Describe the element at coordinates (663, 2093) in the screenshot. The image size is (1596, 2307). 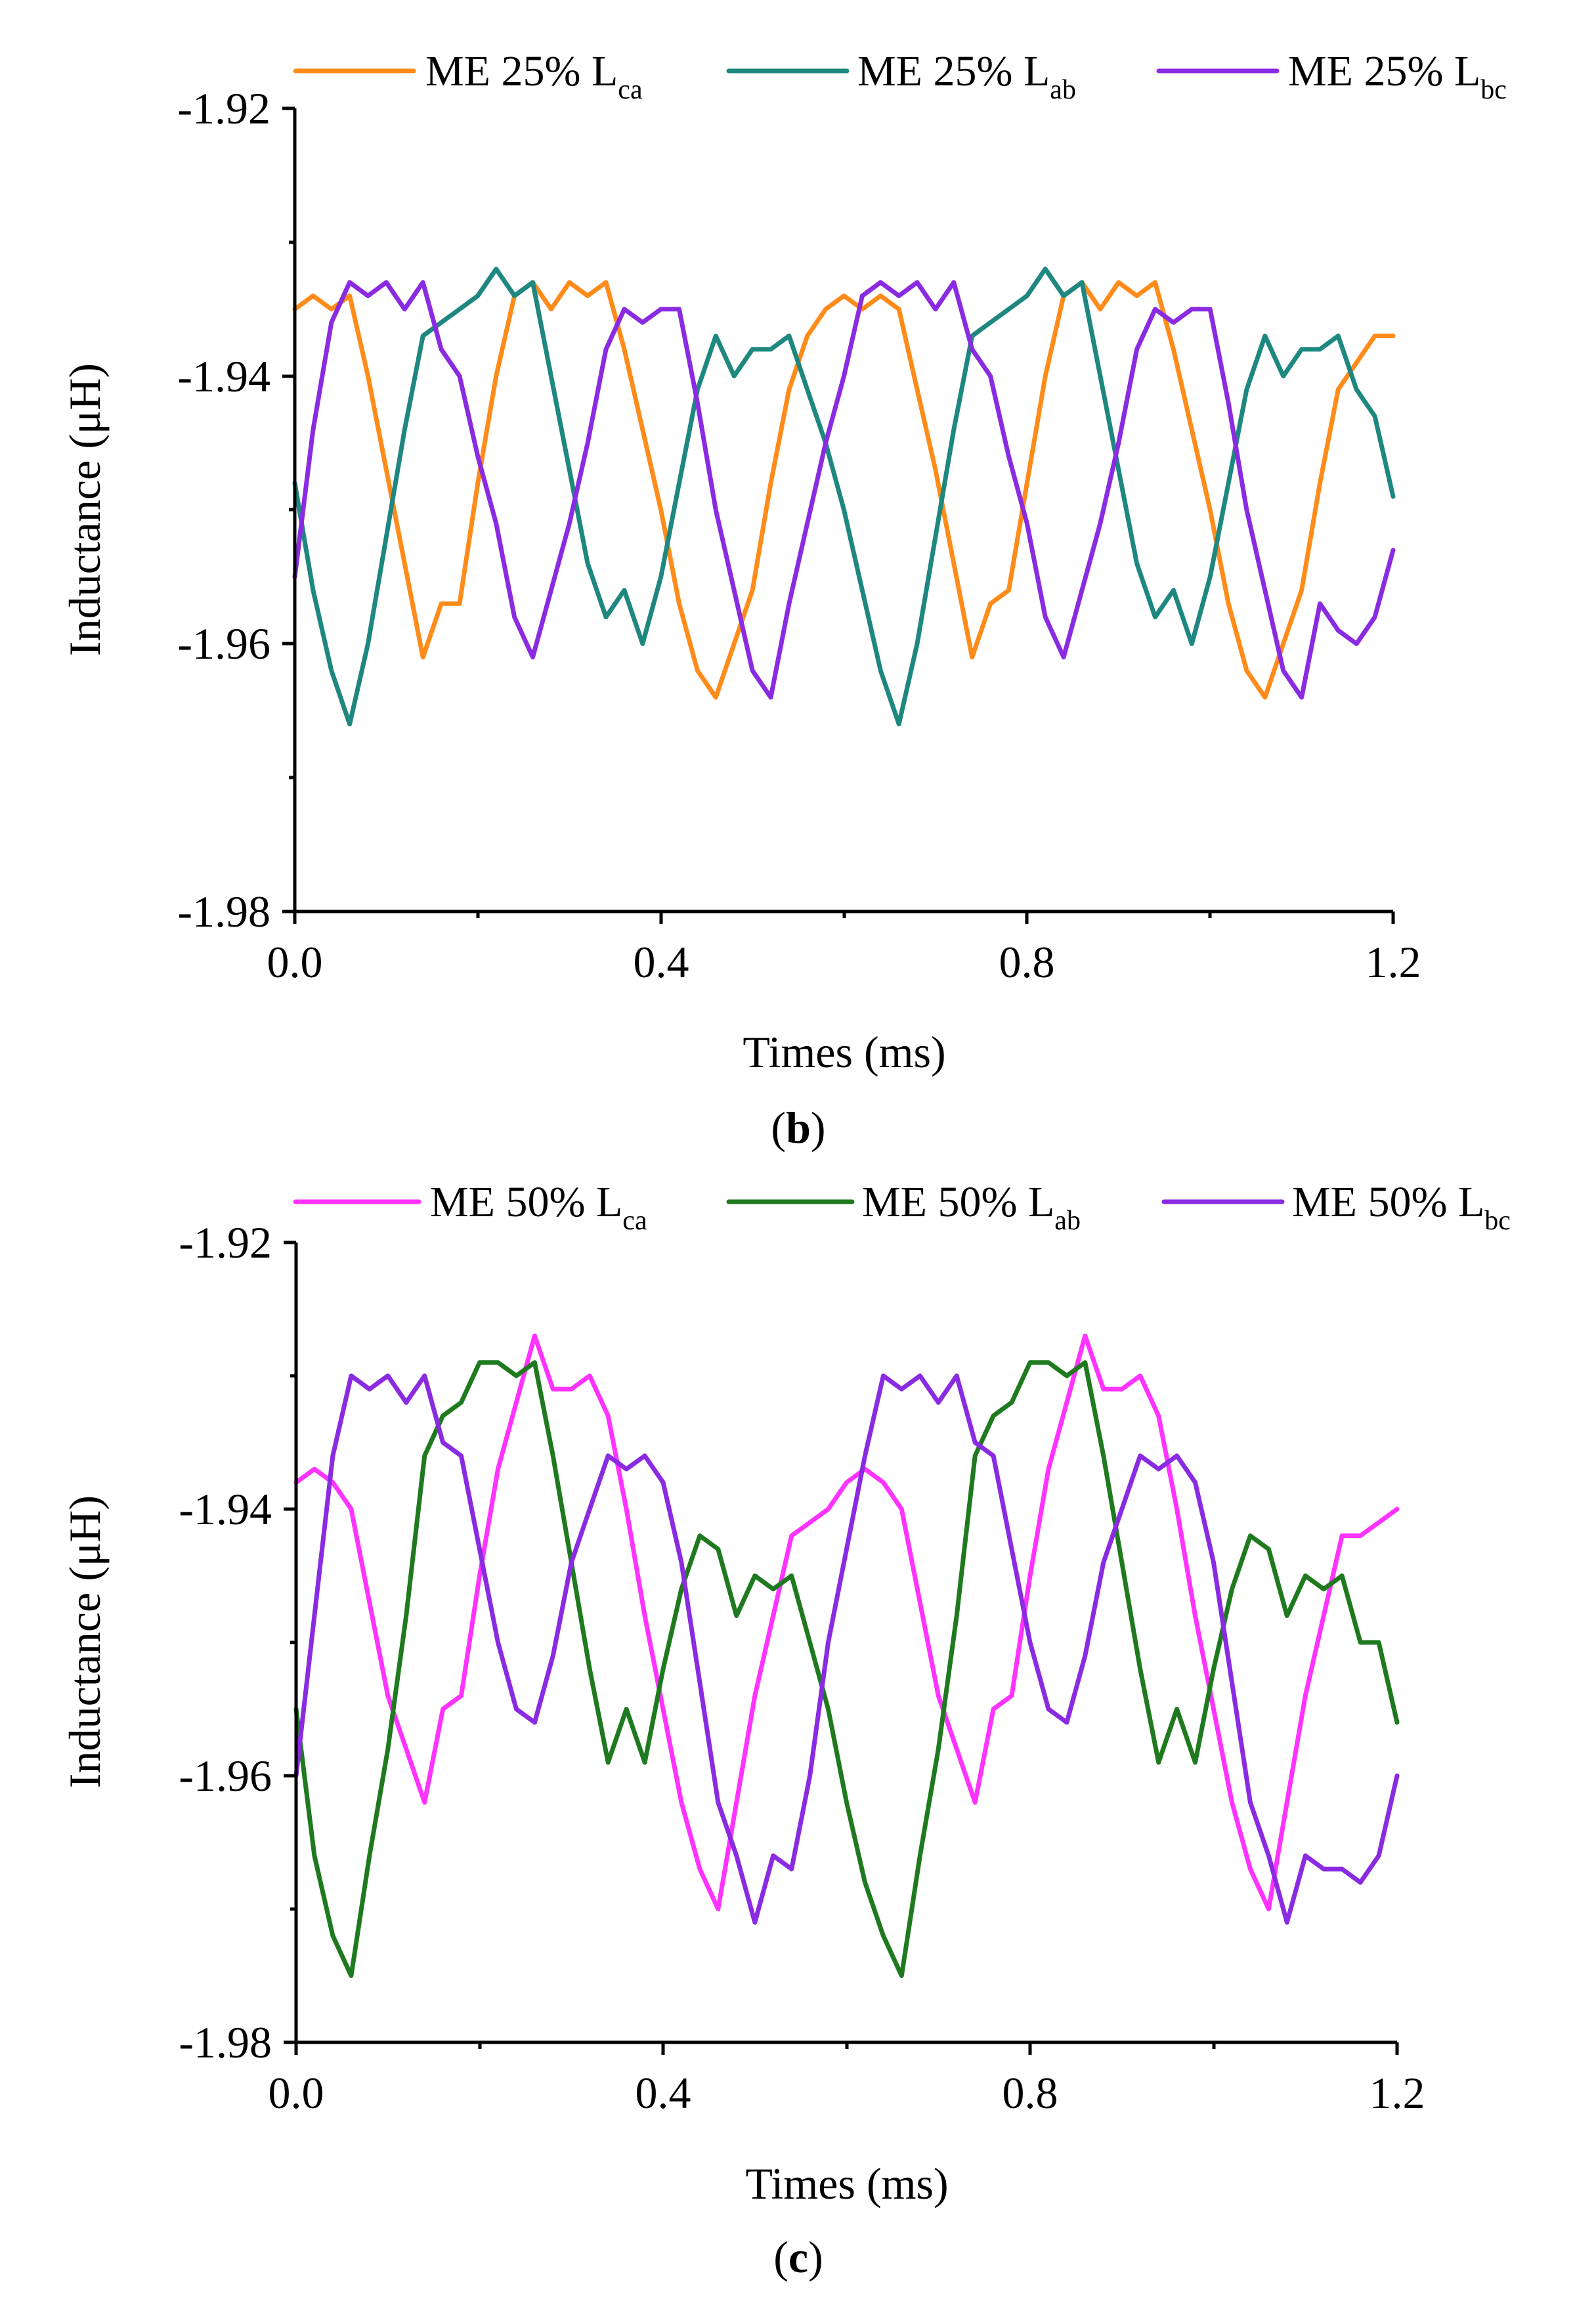
I see `x-tick-label-c-1: 0.4` at that location.